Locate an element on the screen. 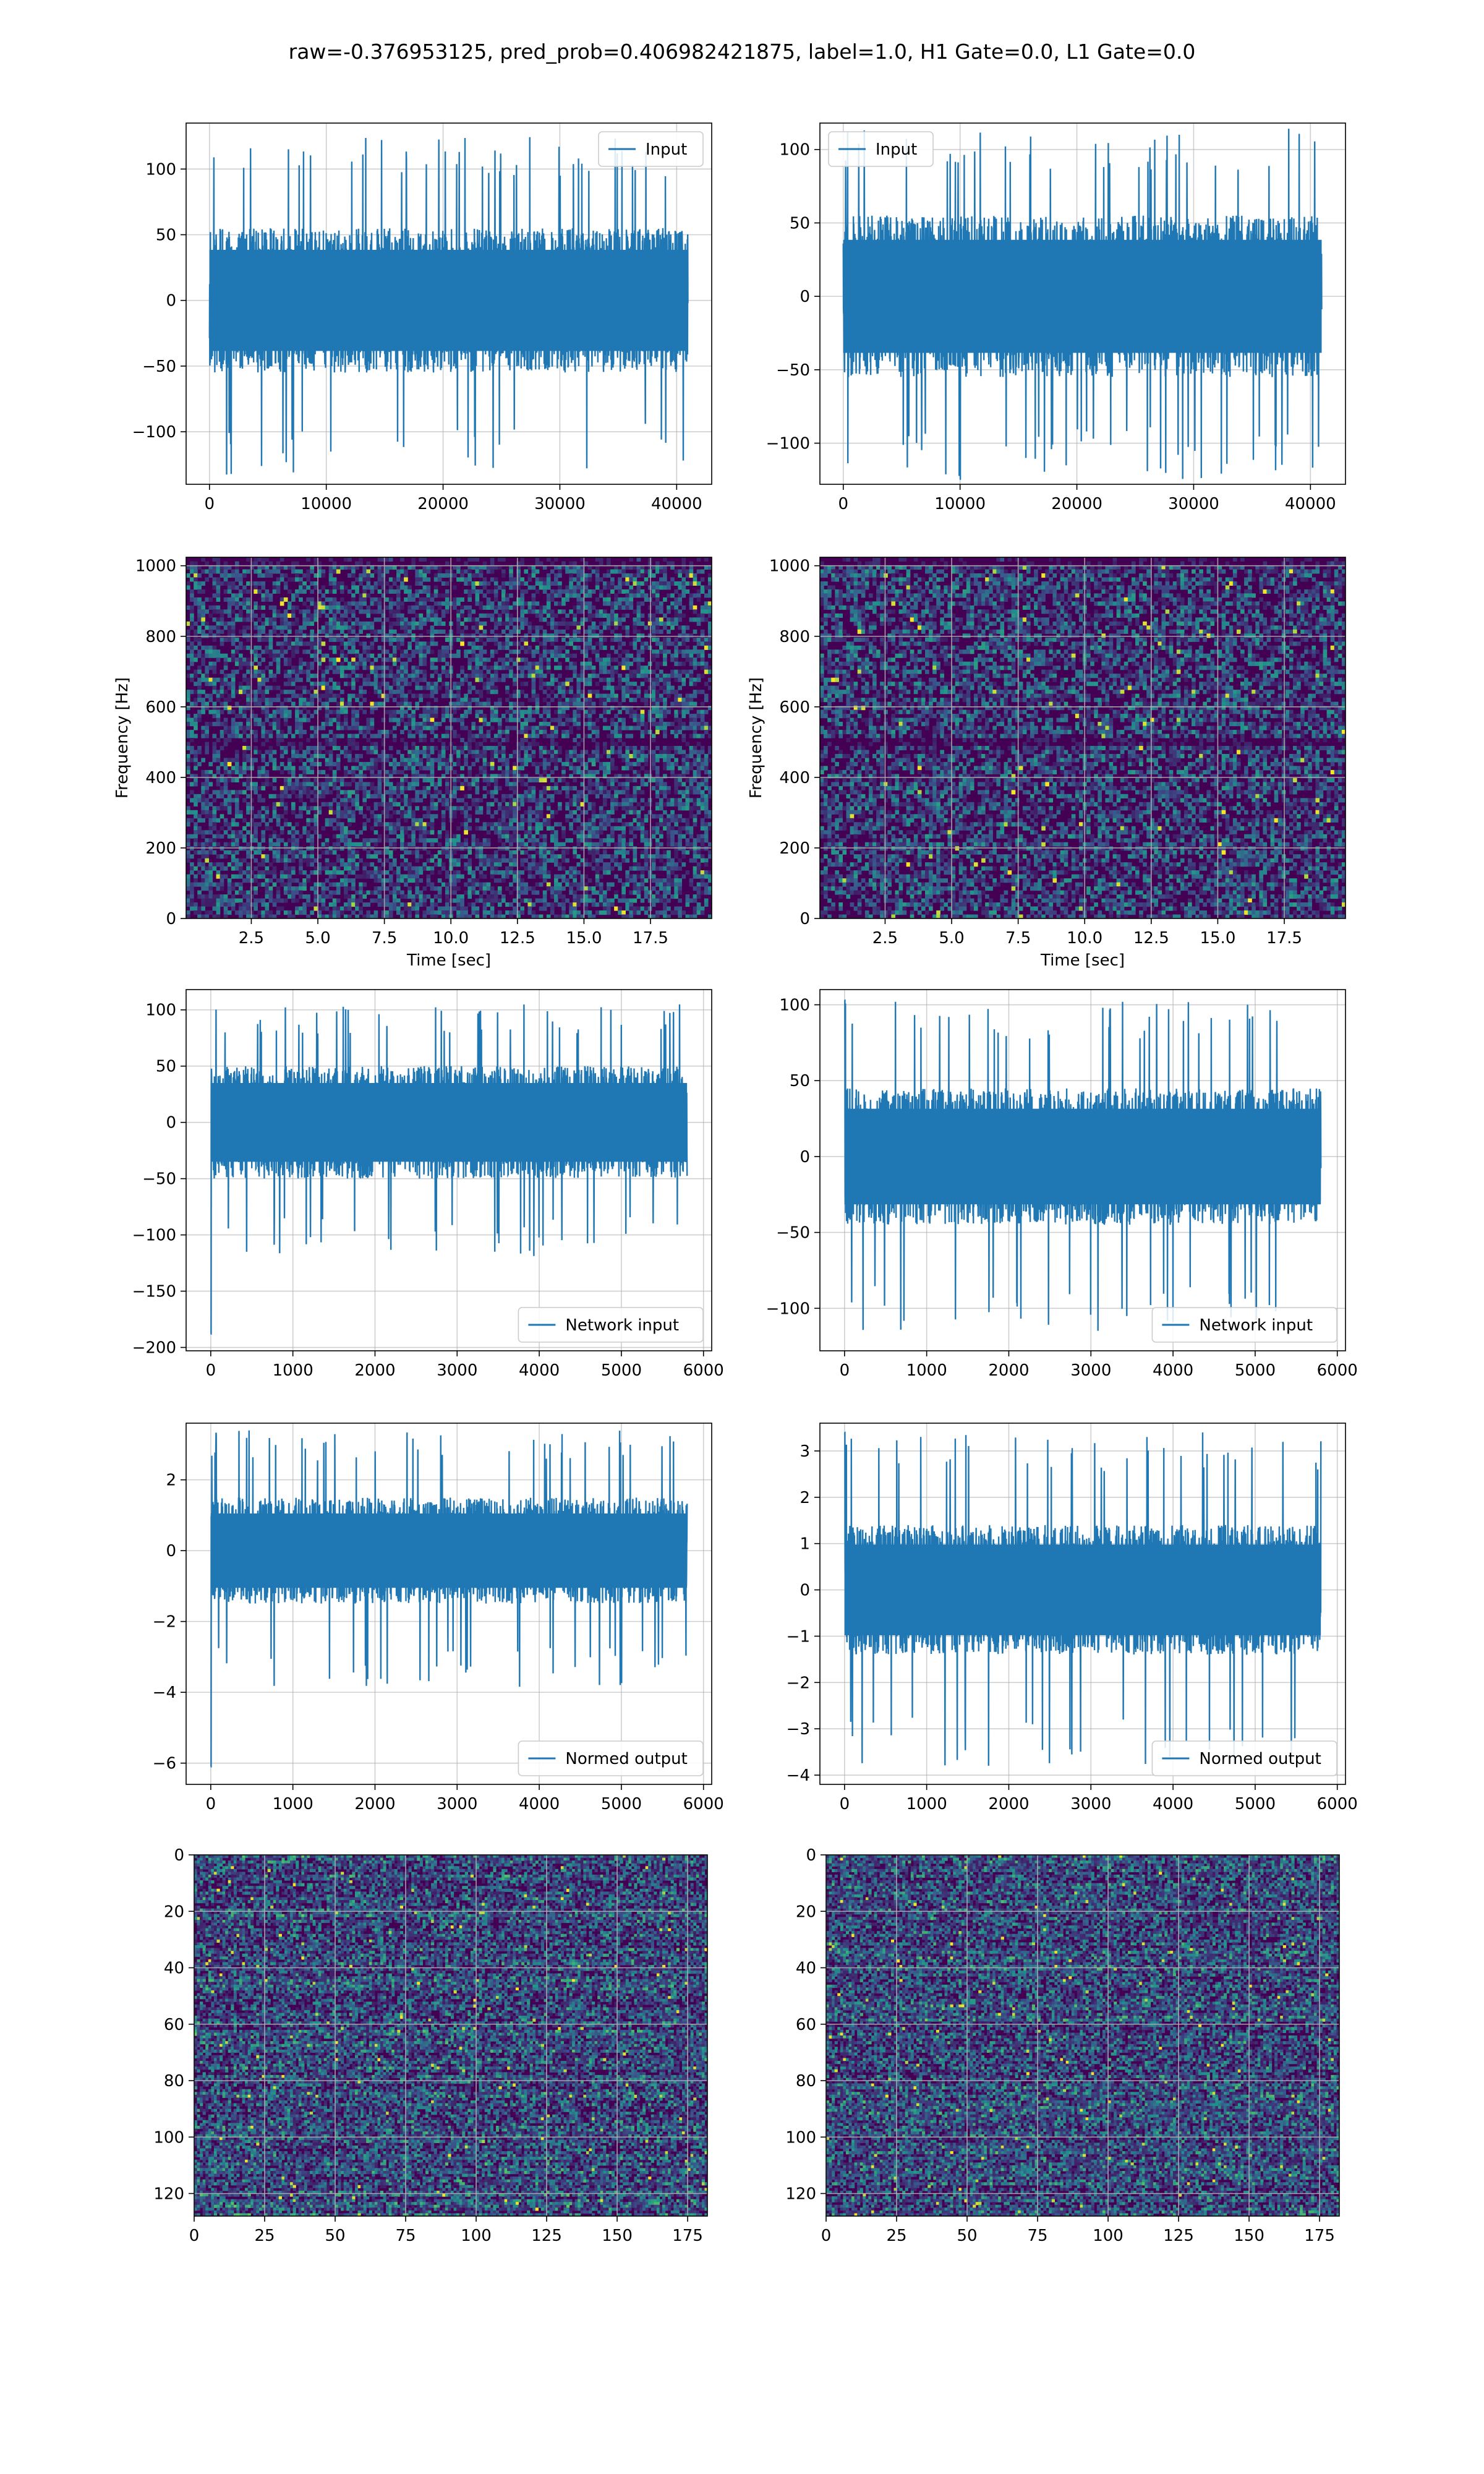 The image size is (1484, 2474). x-tick-label: 50 is located at coordinates (335, 2236).